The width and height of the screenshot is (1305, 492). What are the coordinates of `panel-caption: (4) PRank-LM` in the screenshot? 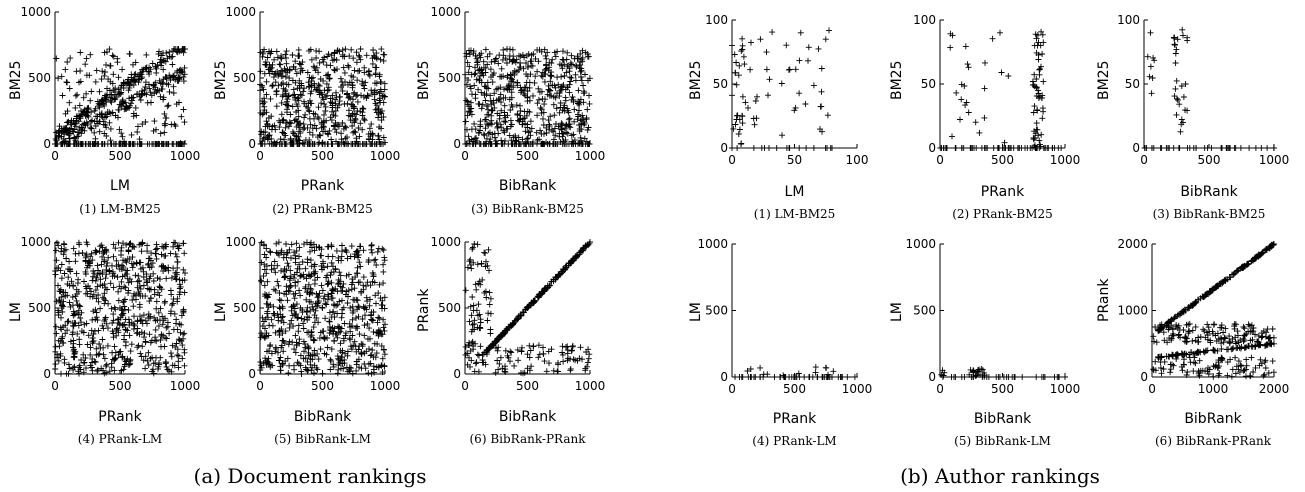 It's located at (794, 441).